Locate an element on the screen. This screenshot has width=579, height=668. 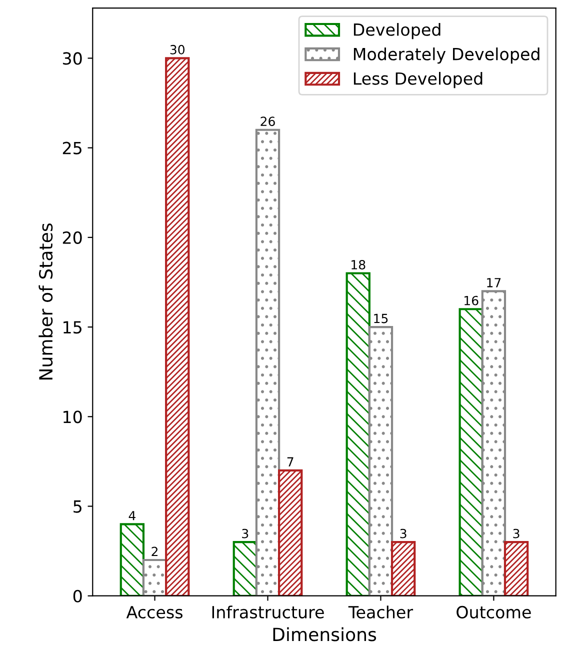
y-tick-label: 15 is located at coordinates (73, 327).